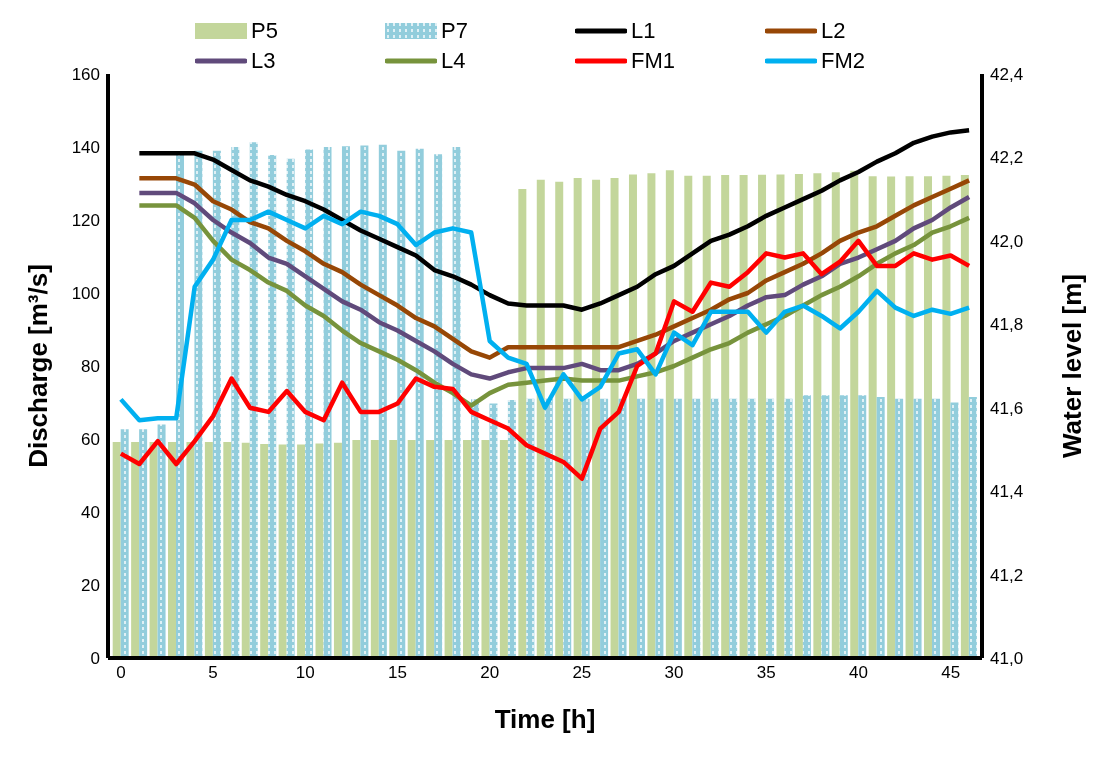 Image resolution: width=1110 pixels, height=776 pixels. What do you see at coordinates (305, 673) in the screenshot?
I see `x-tick-label: 10` at bounding box center [305, 673].